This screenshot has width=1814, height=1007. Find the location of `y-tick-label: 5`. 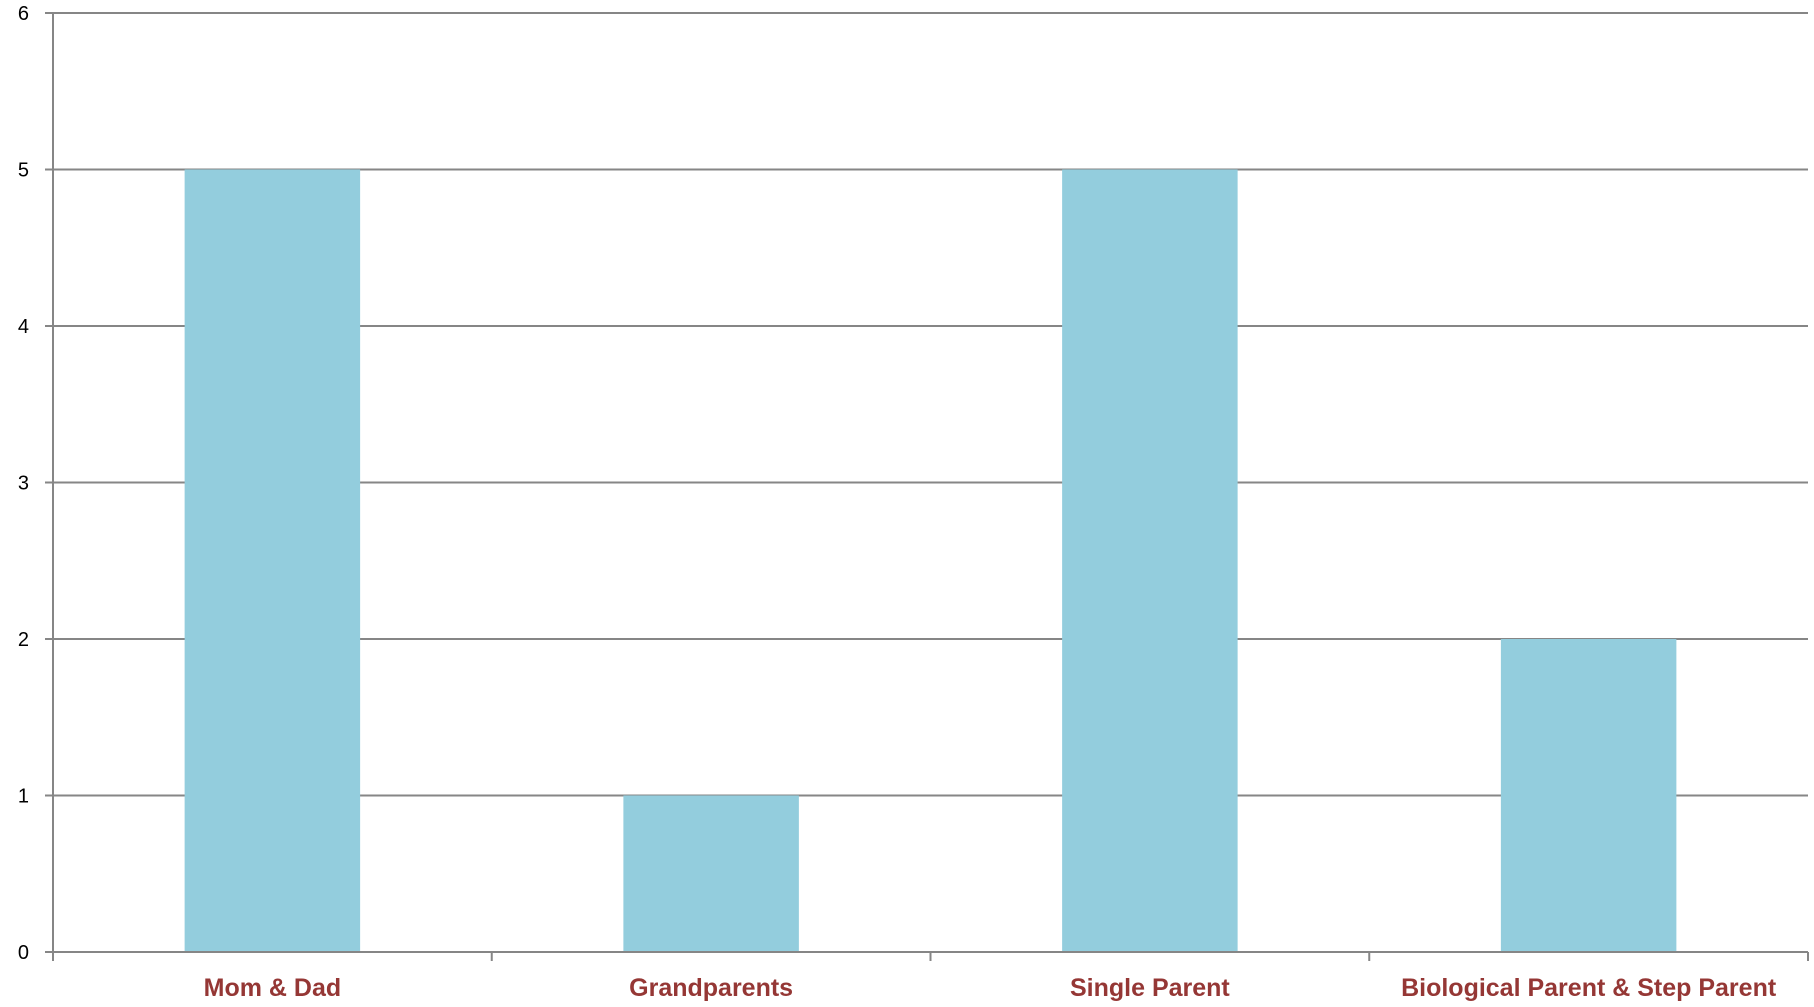

y-tick-label: 5 is located at coordinates (23, 171).